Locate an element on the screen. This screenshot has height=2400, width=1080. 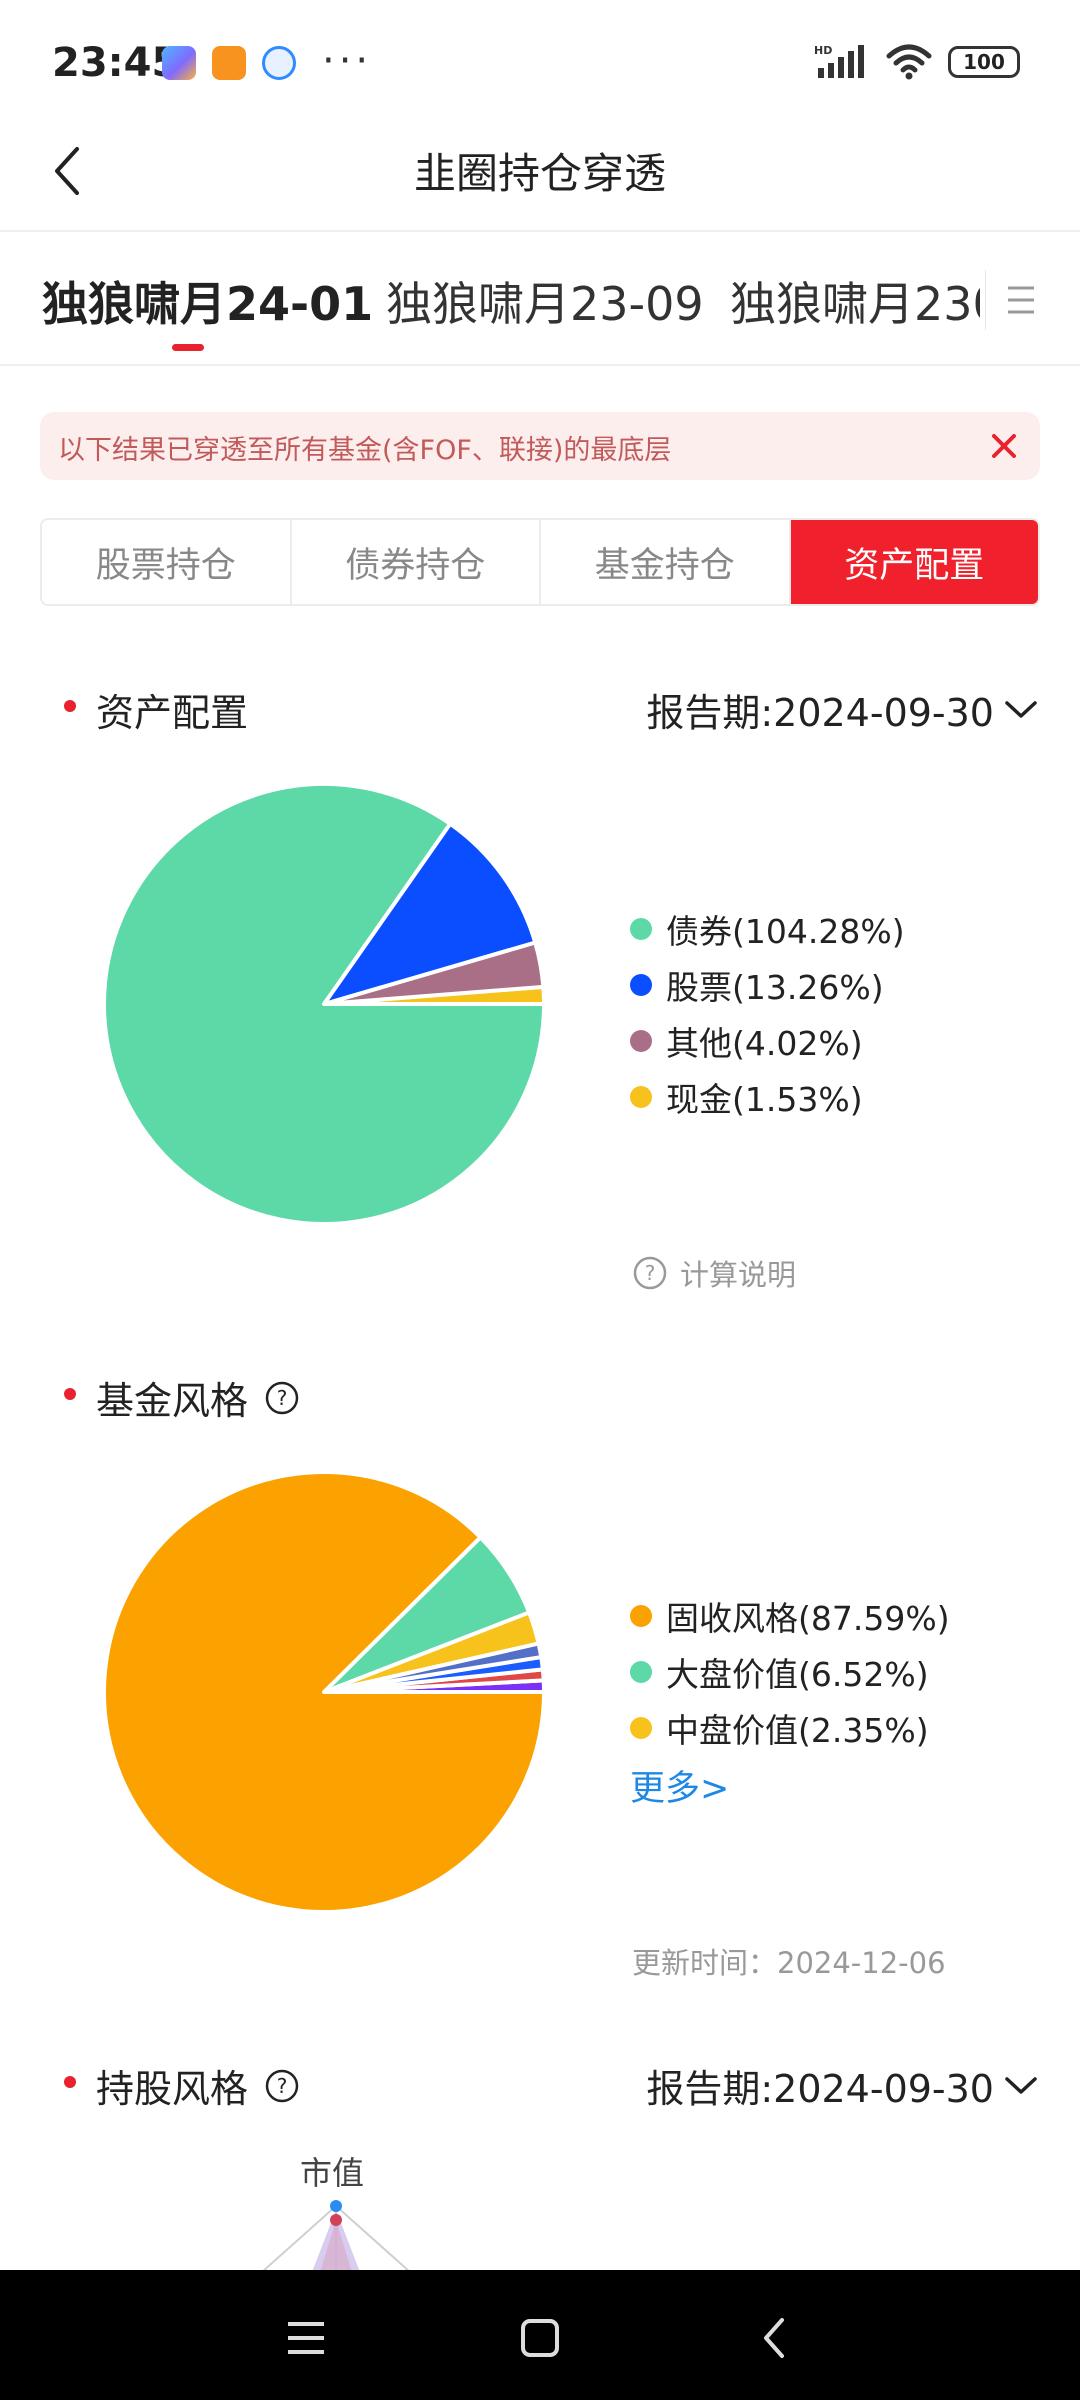
legend-label: 中盘价值(2.35%) is located at coordinates (797, 1730).